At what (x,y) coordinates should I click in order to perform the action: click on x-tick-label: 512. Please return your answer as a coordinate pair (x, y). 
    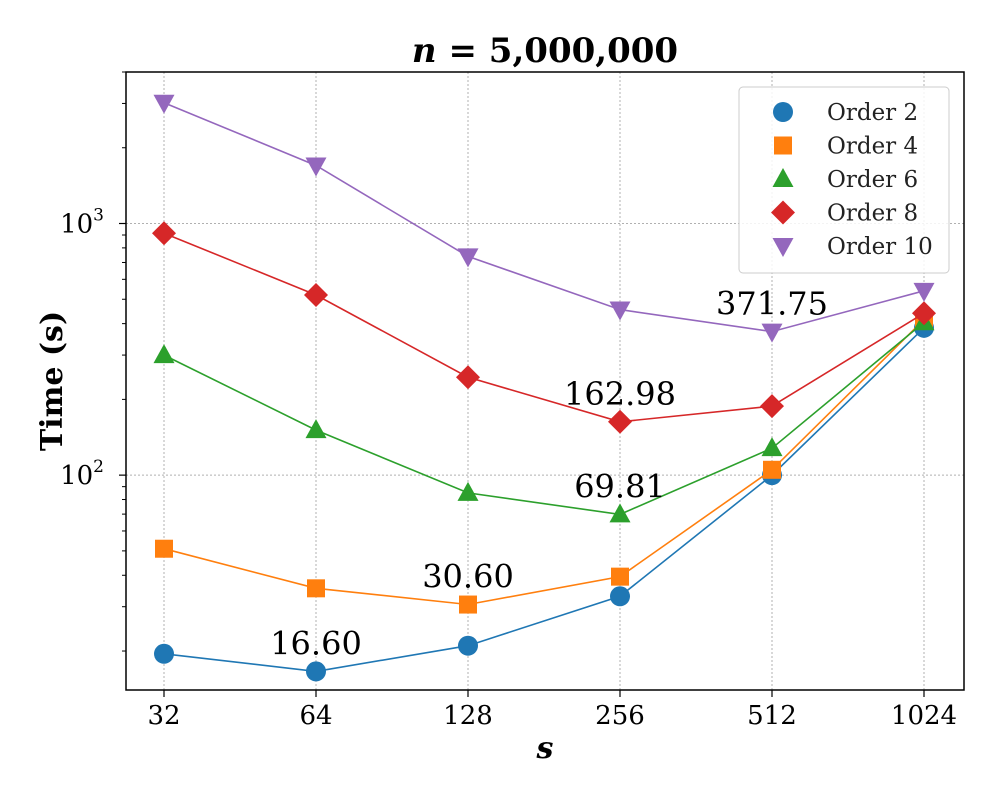
    Looking at the image, I should click on (772, 716).